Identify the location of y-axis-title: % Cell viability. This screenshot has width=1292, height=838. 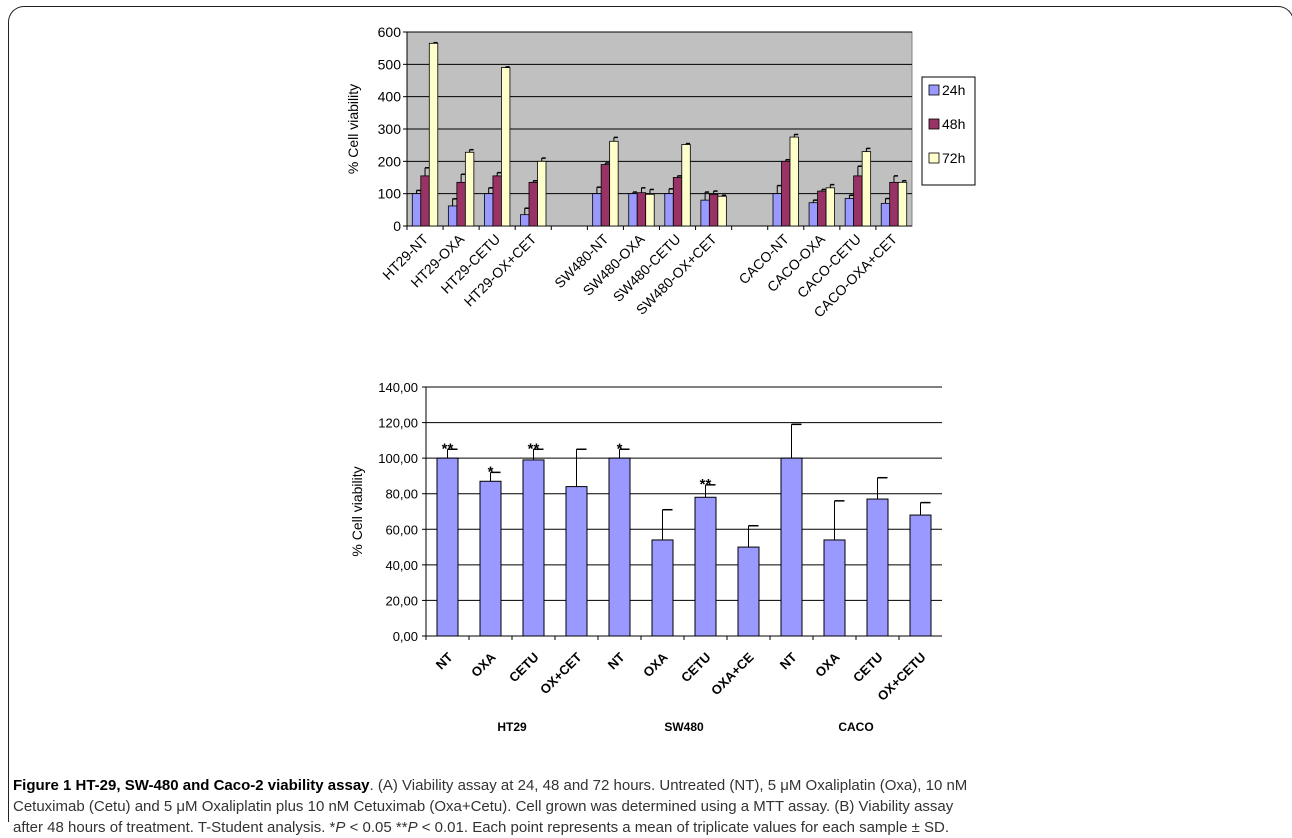
(357, 511).